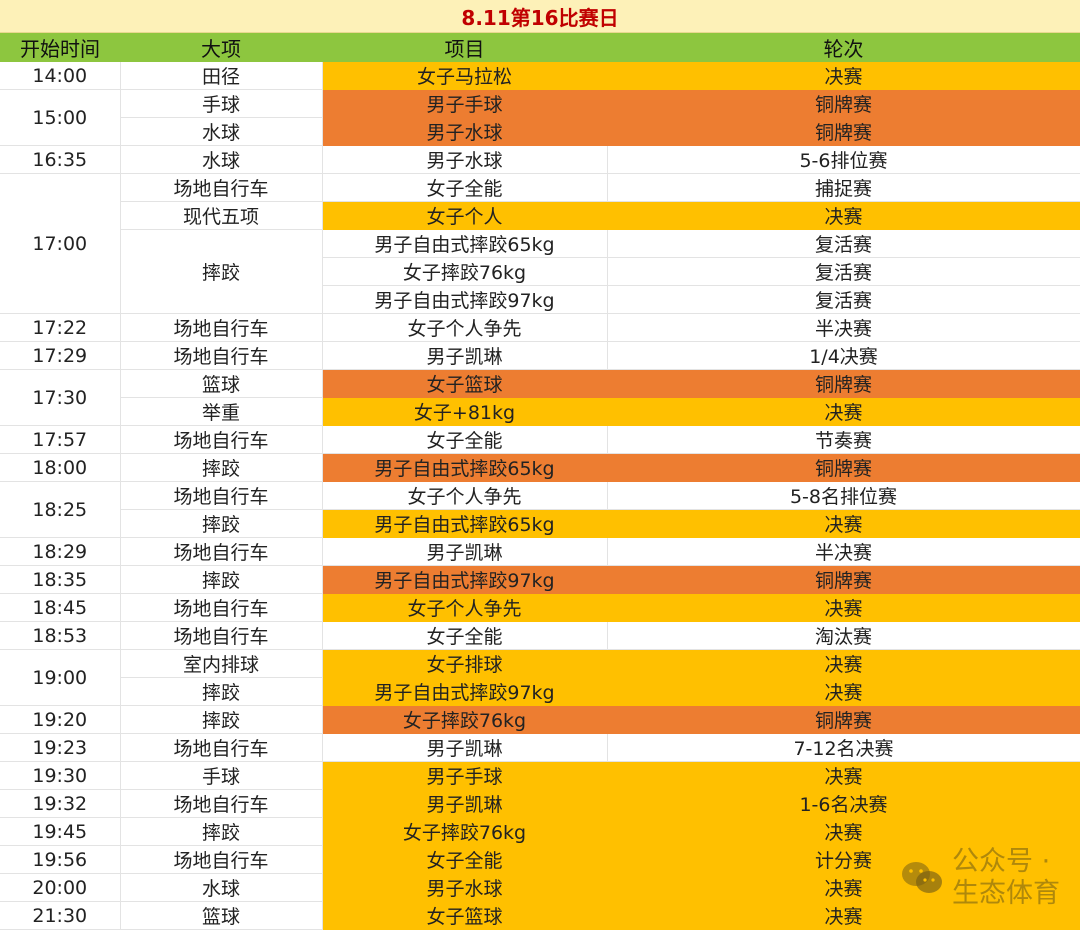 This screenshot has height=930, width=1080. What do you see at coordinates (60, 915) in the screenshot?
I see `start-time-cell: 21:30` at bounding box center [60, 915].